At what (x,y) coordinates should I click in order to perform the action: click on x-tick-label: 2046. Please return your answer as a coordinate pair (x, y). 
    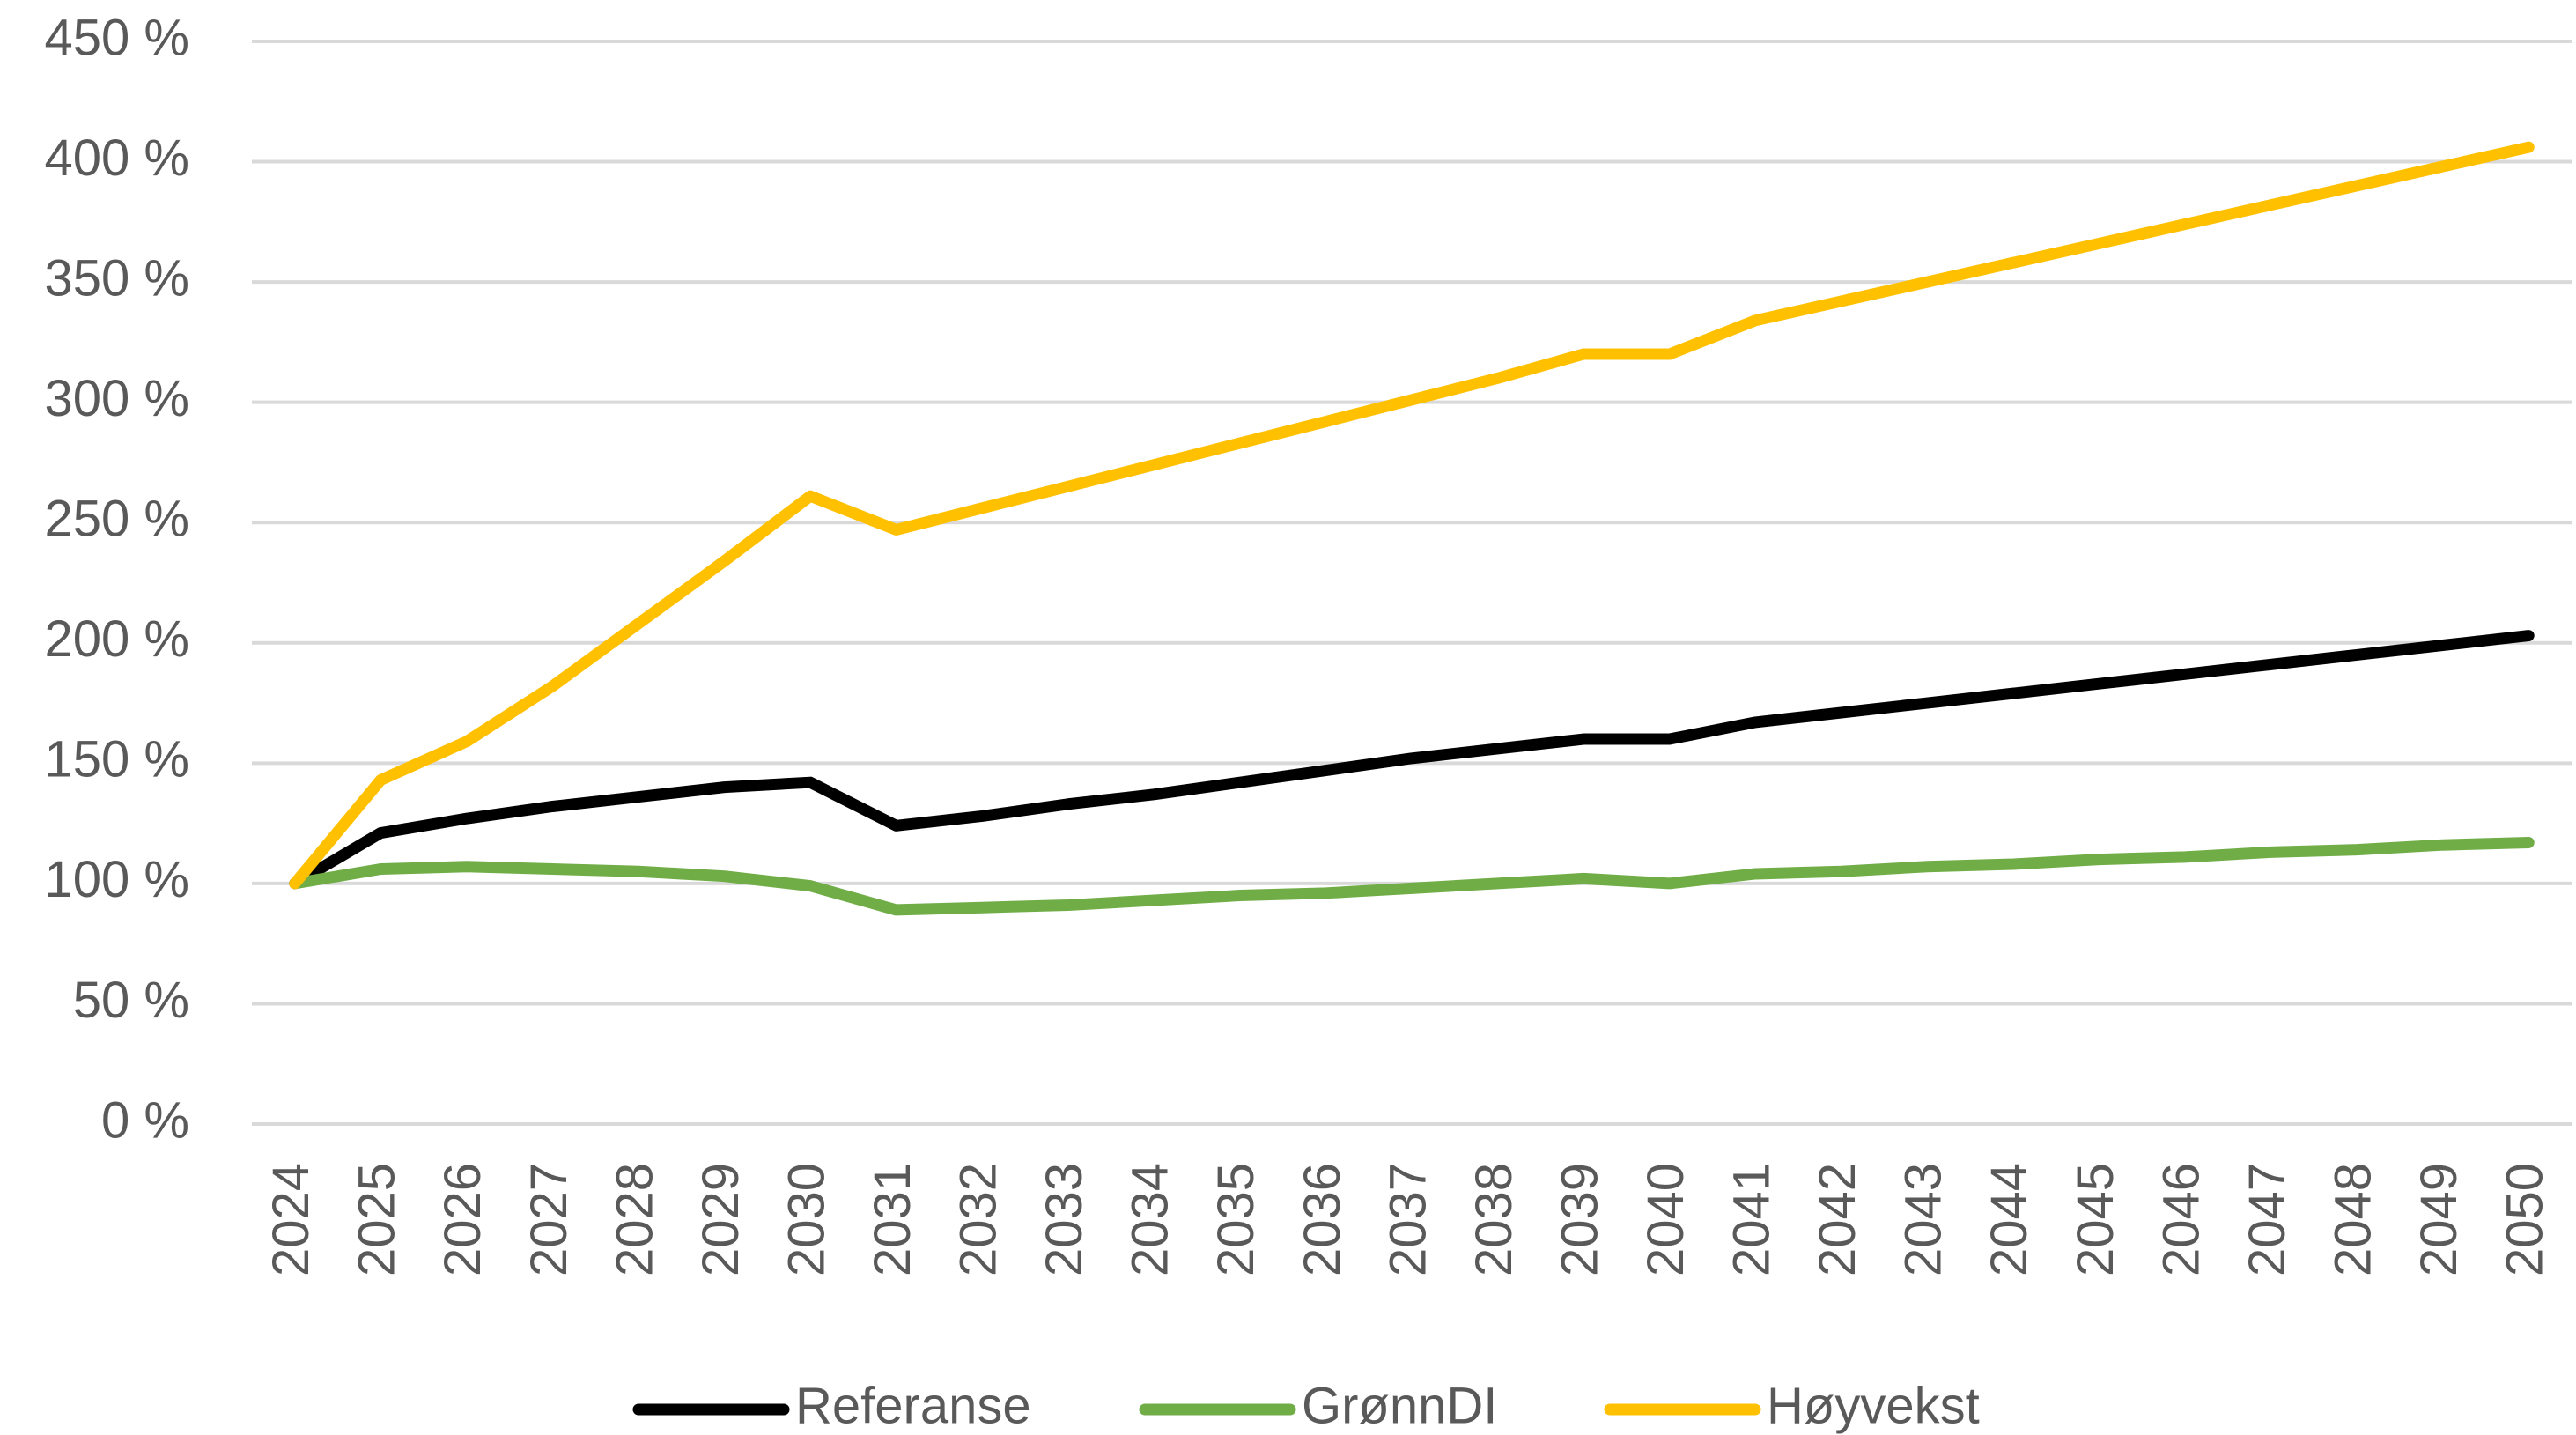
    Looking at the image, I should click on (2181, 1219).